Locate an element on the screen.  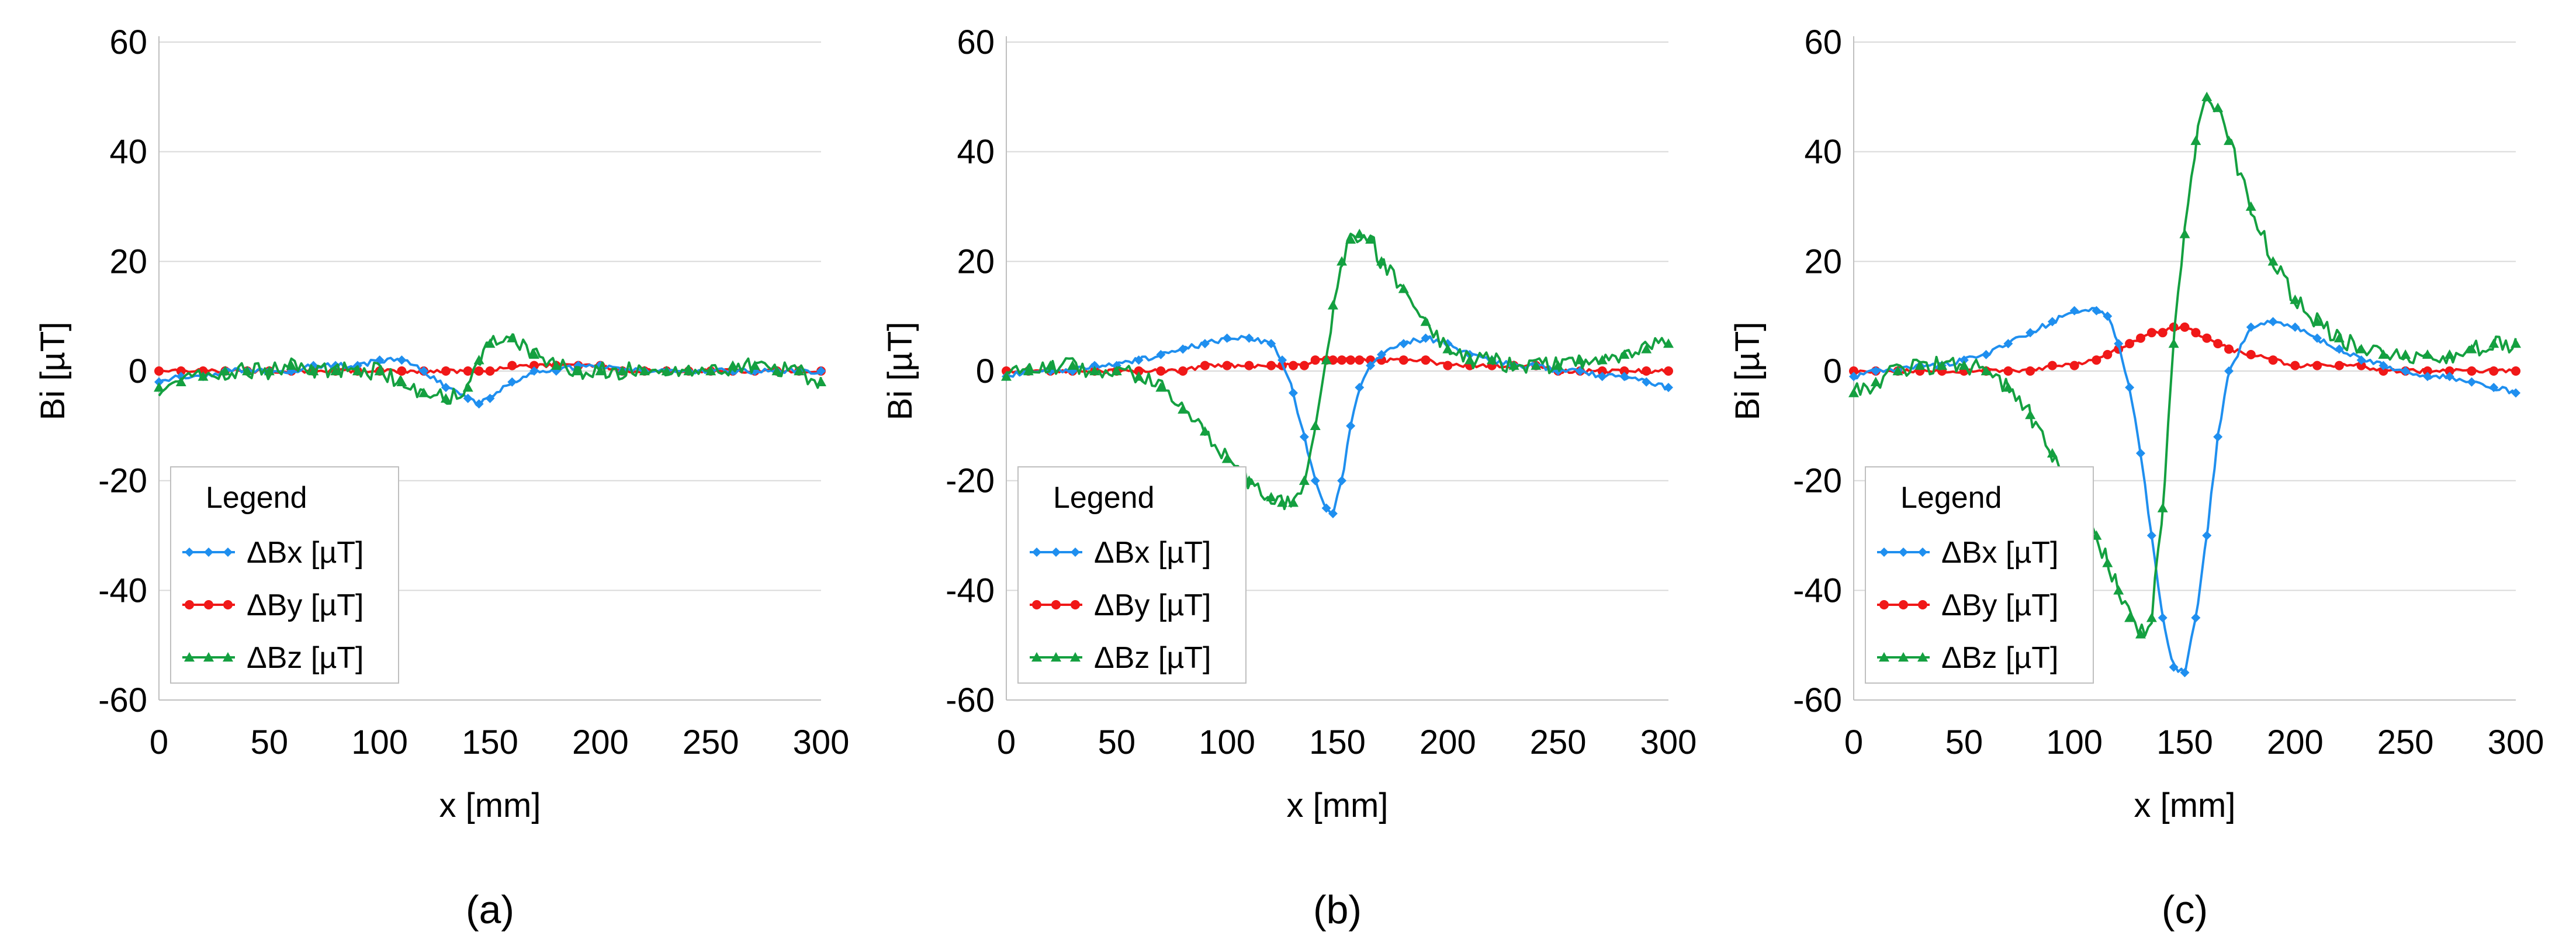
x-tick-label: 150 is located at coordinates (1337, 742).